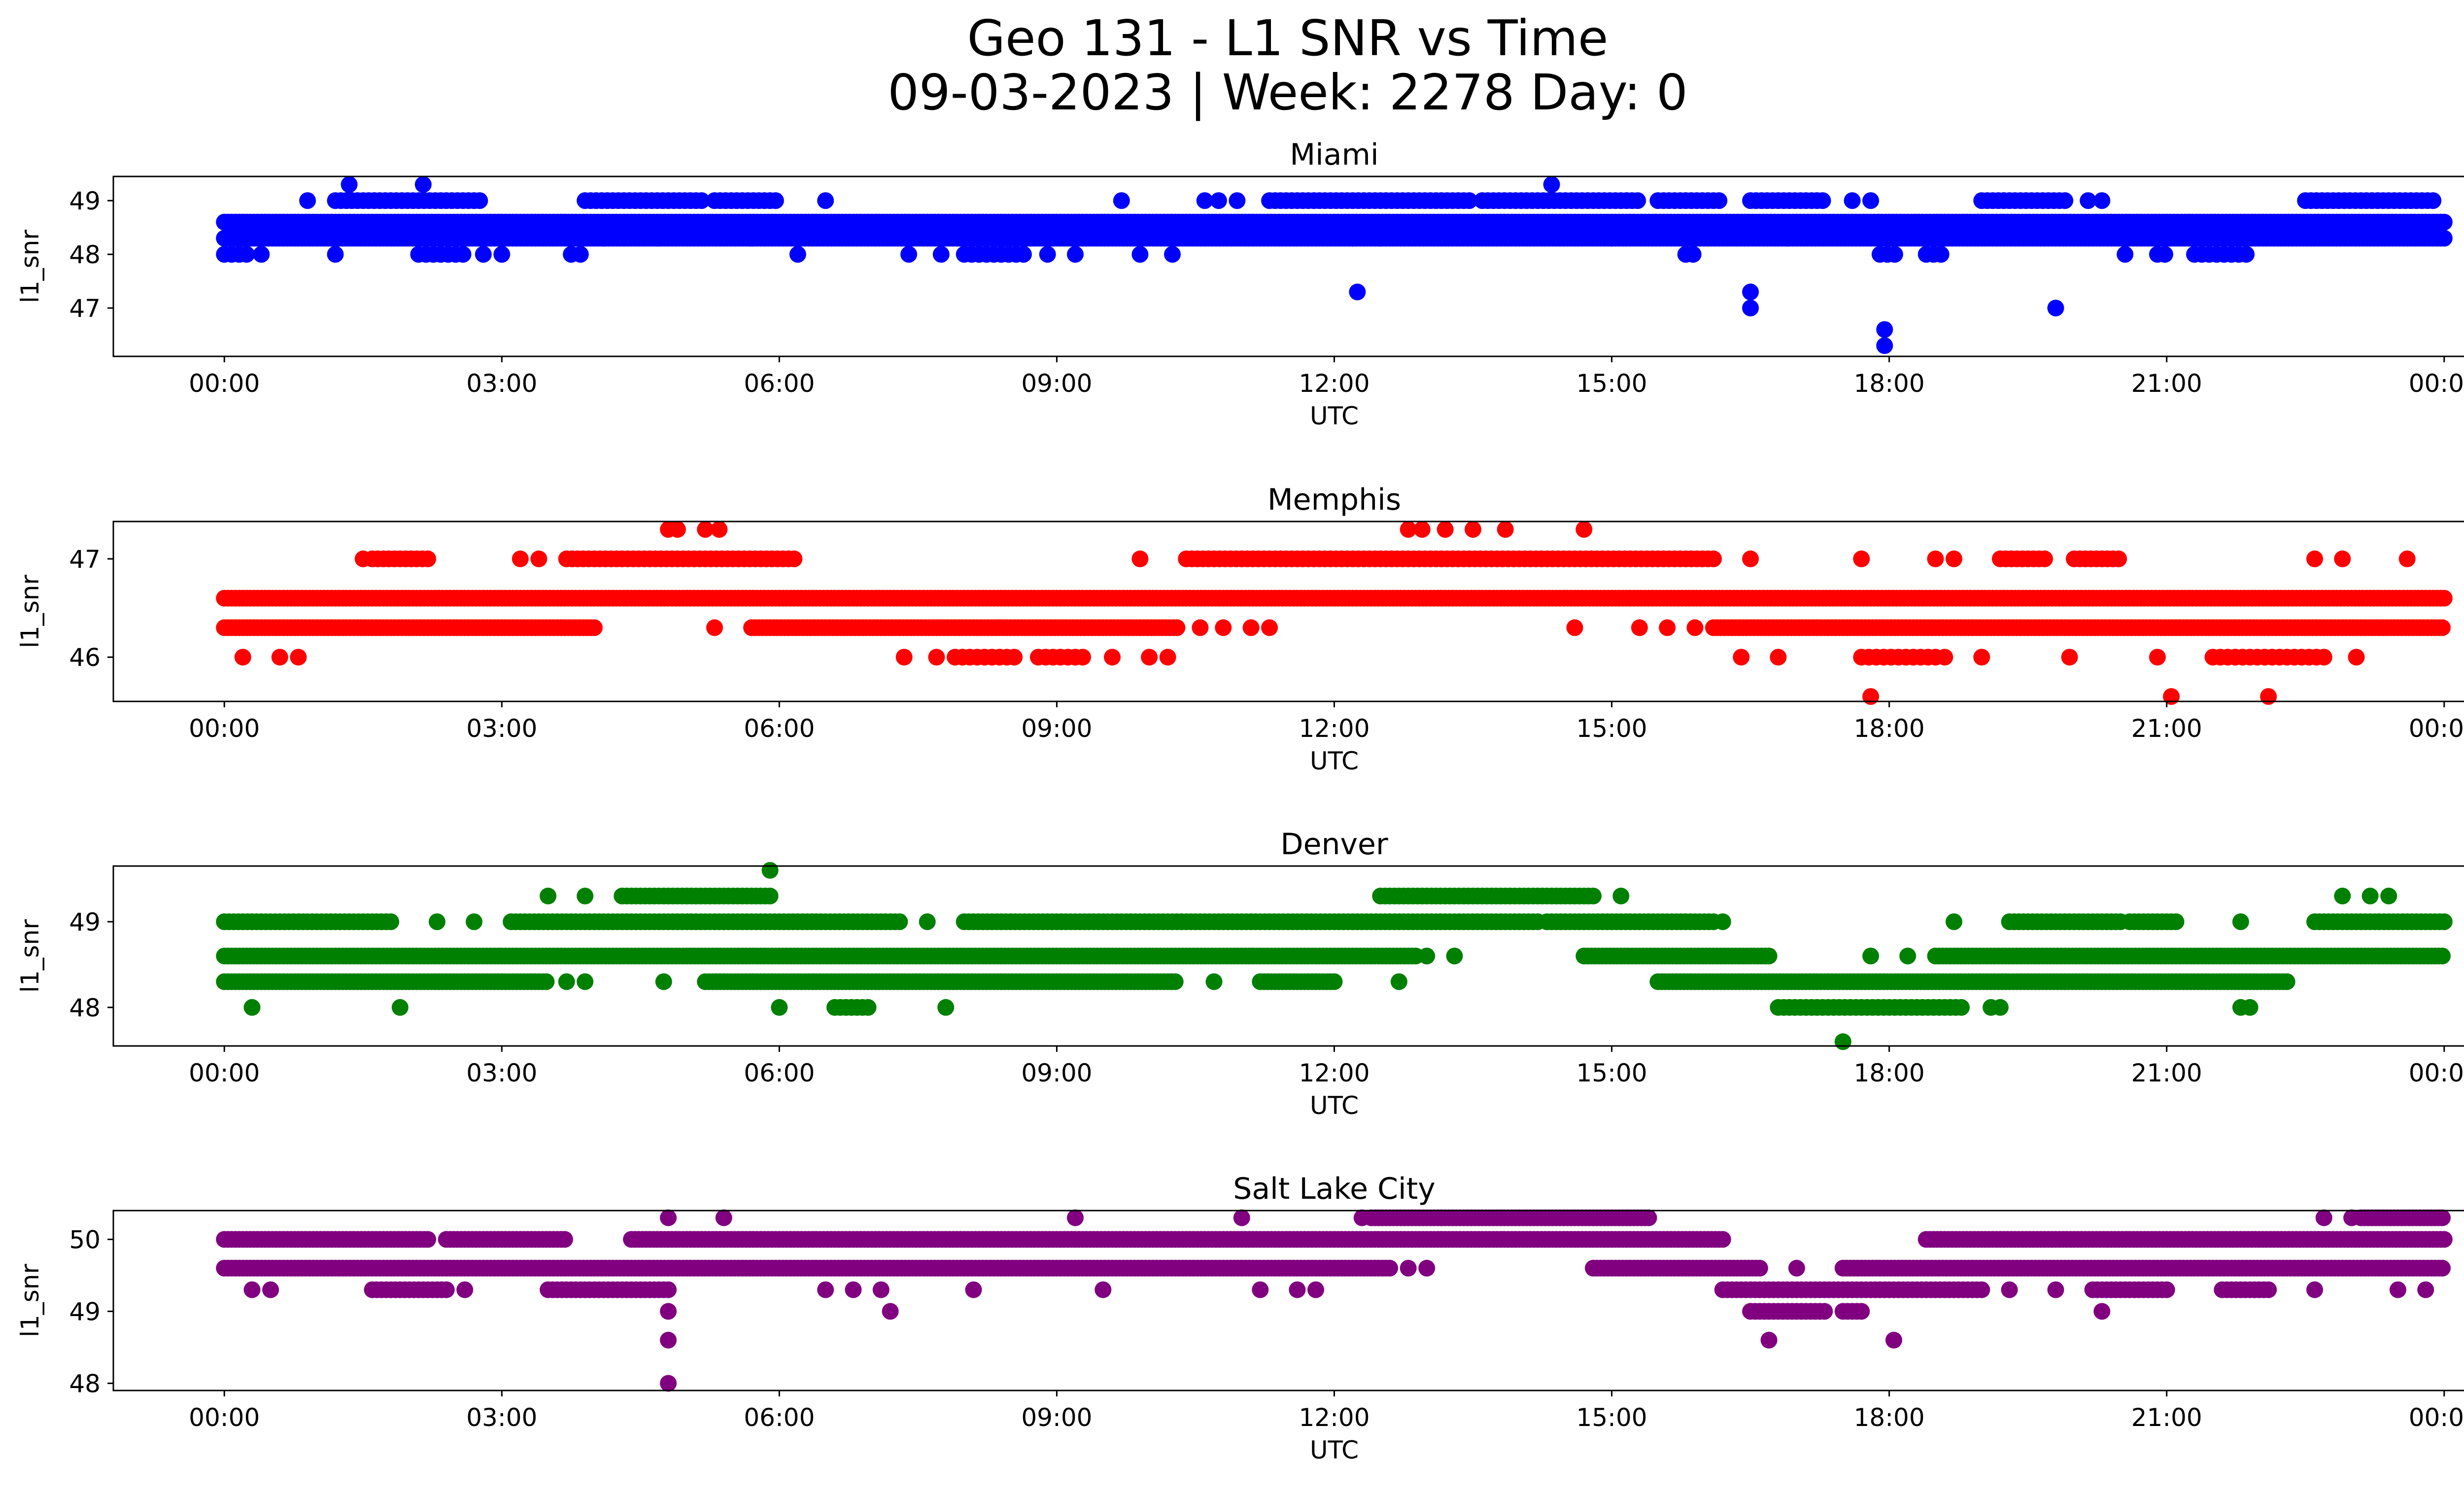 This screenshot has height=1495, width=2464. Describe the element at coordinates (1334, 1300) in the screenshot. I see `data-points` at that location.